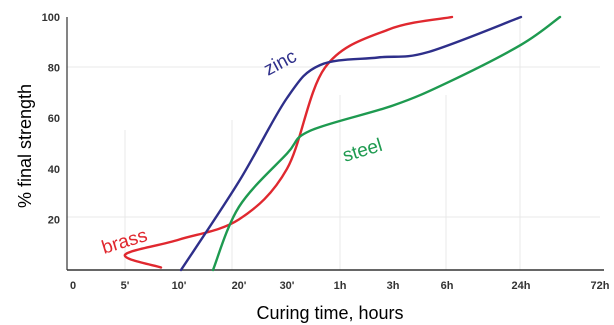 This screenshot has height=325, width=614. I want to click on x-axis-label: Curing time, hours, so click(329, 313).